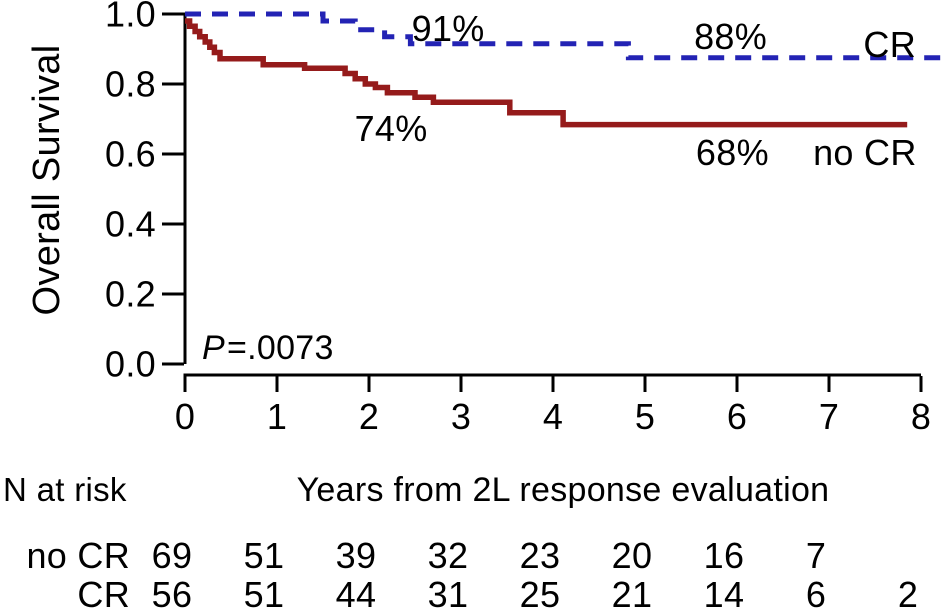  I want to click on risk-count: 21, so click(632, 593).